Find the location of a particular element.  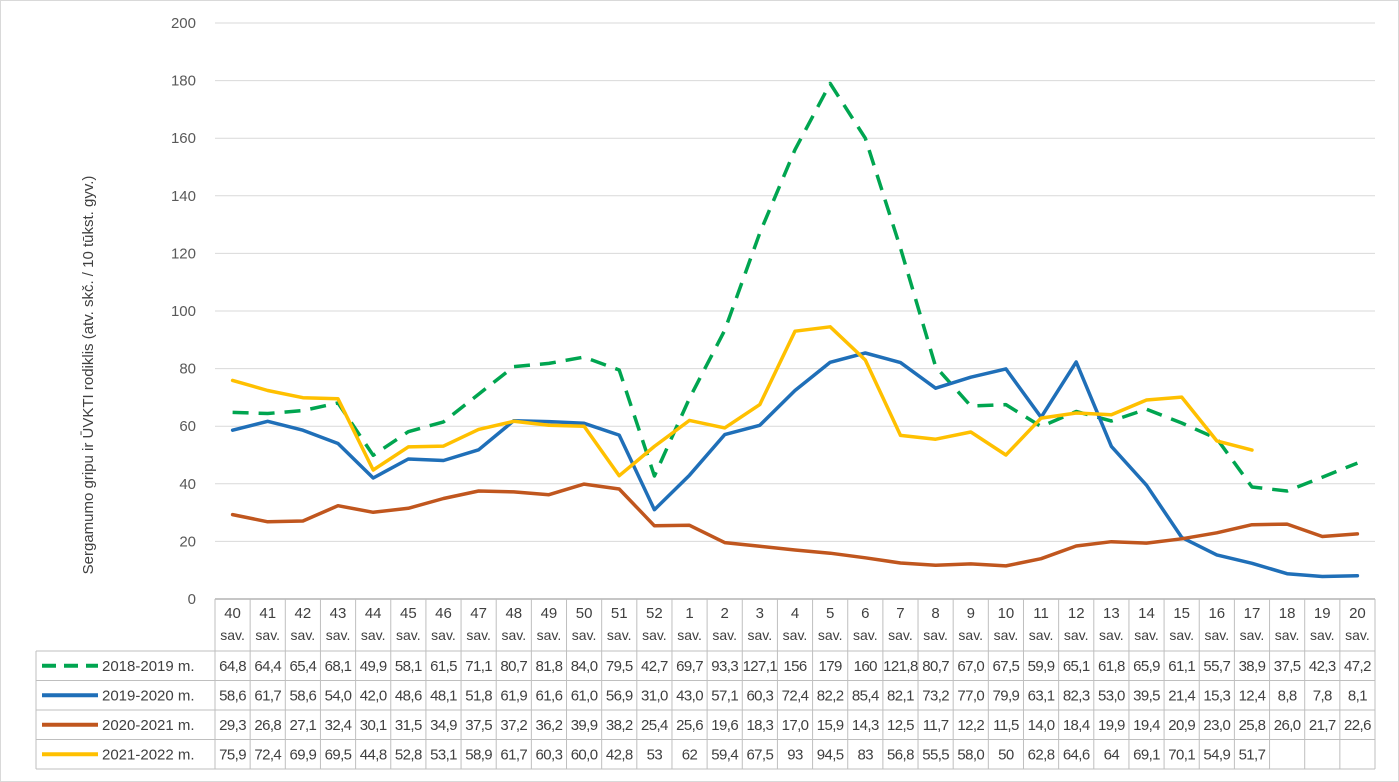

x-tick-label: 47 is located at coordinates (478, 613).